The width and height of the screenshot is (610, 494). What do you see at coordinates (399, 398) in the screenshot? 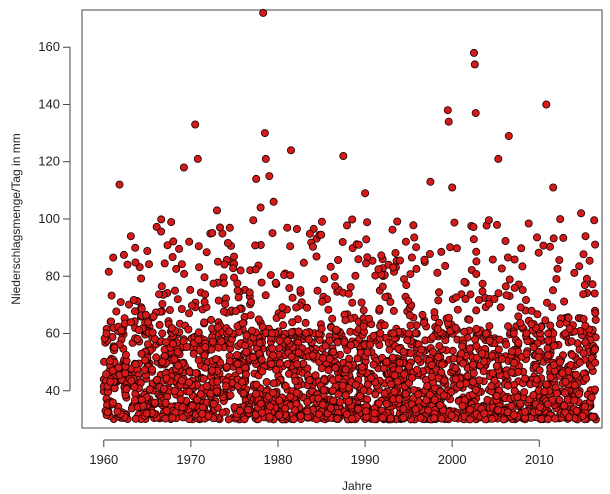
I see `data-point-1993` at bounding box center [399, 398].